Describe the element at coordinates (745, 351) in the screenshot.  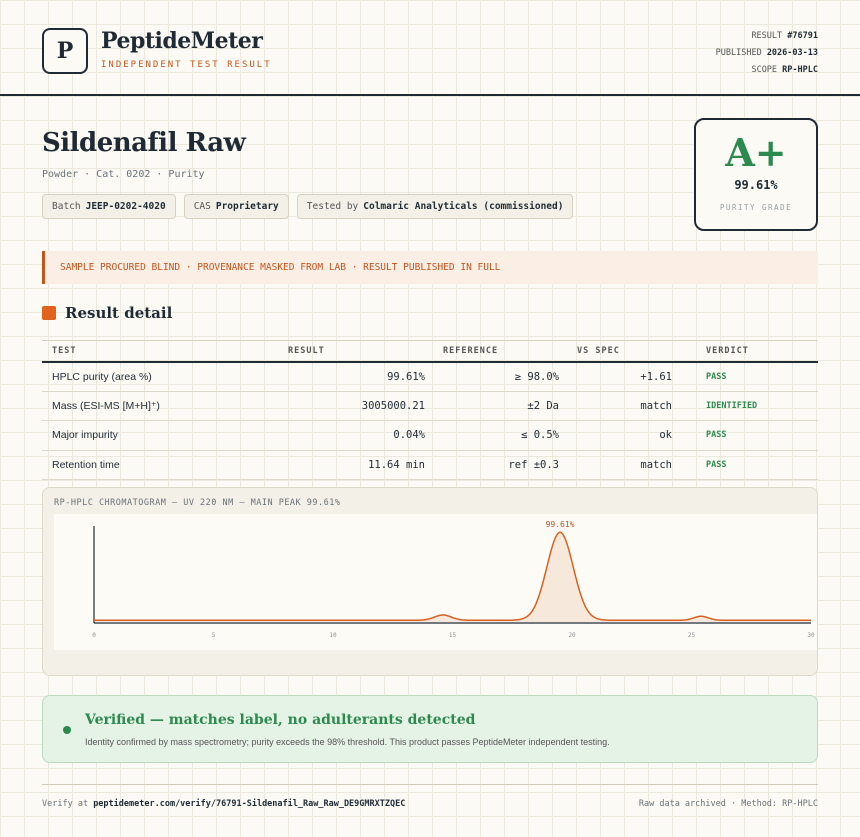
I see `col-verdict: VERDICT` at that location.